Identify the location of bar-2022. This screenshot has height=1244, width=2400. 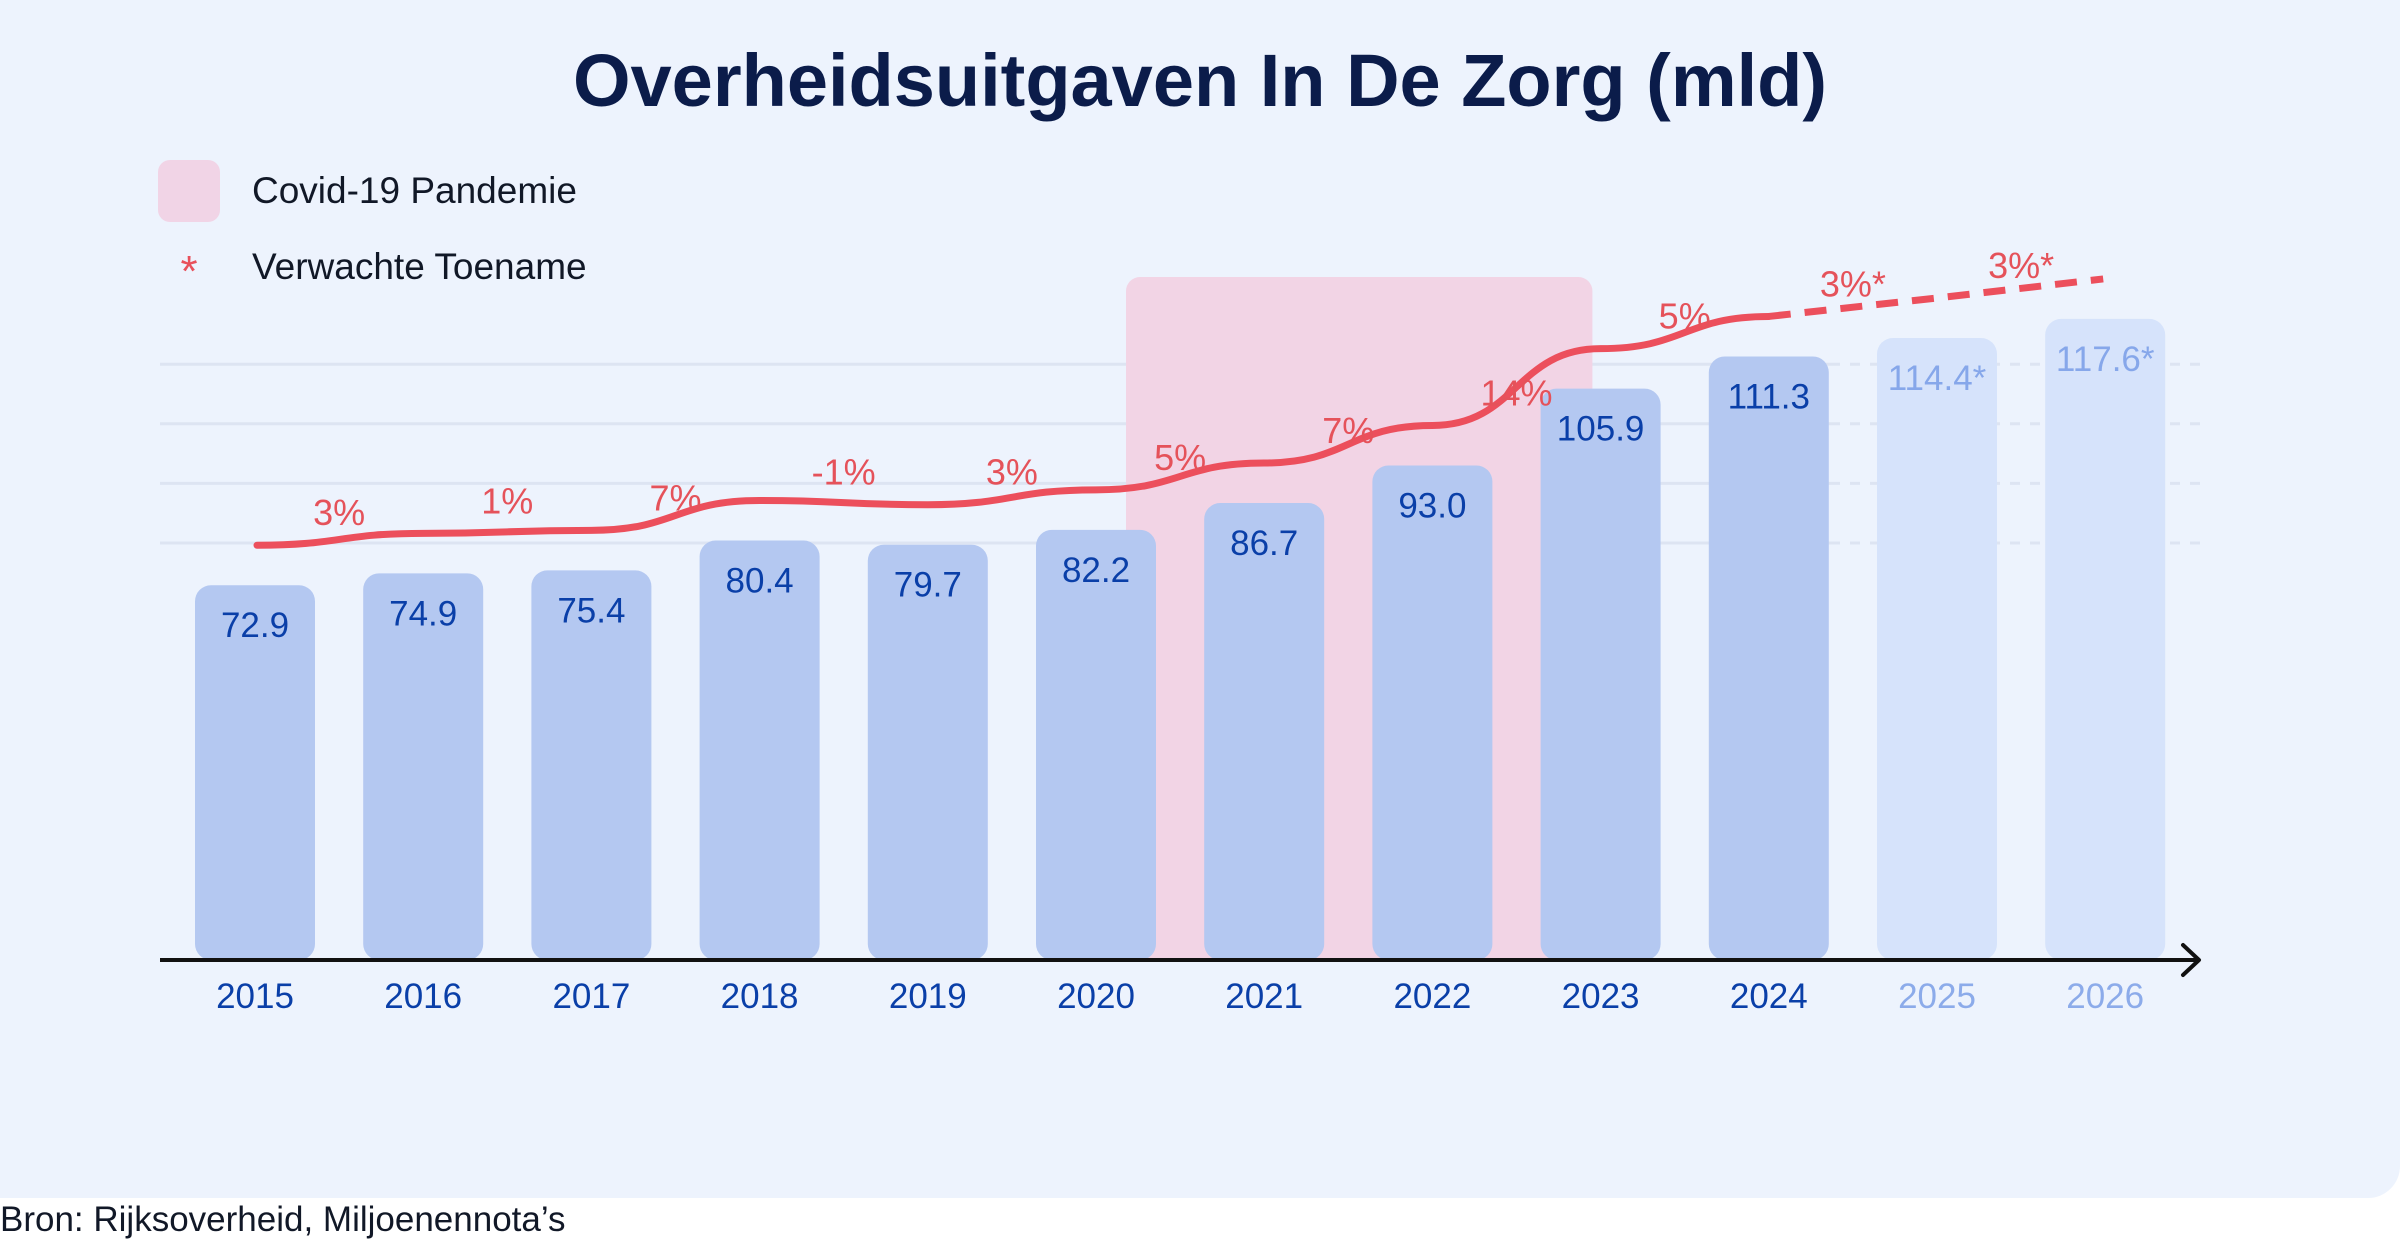
(1432, 712).